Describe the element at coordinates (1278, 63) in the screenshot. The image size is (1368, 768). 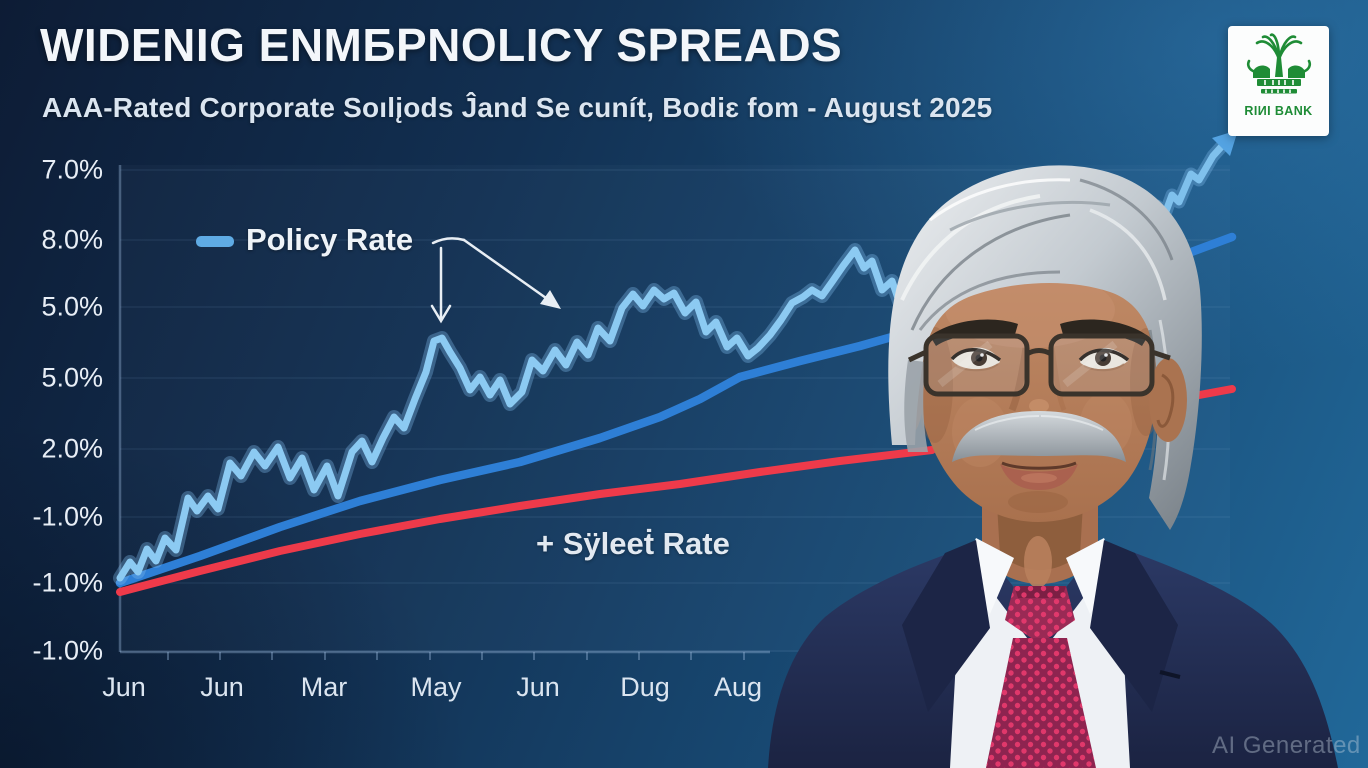
I see `bank-emblem-icon` at that location.